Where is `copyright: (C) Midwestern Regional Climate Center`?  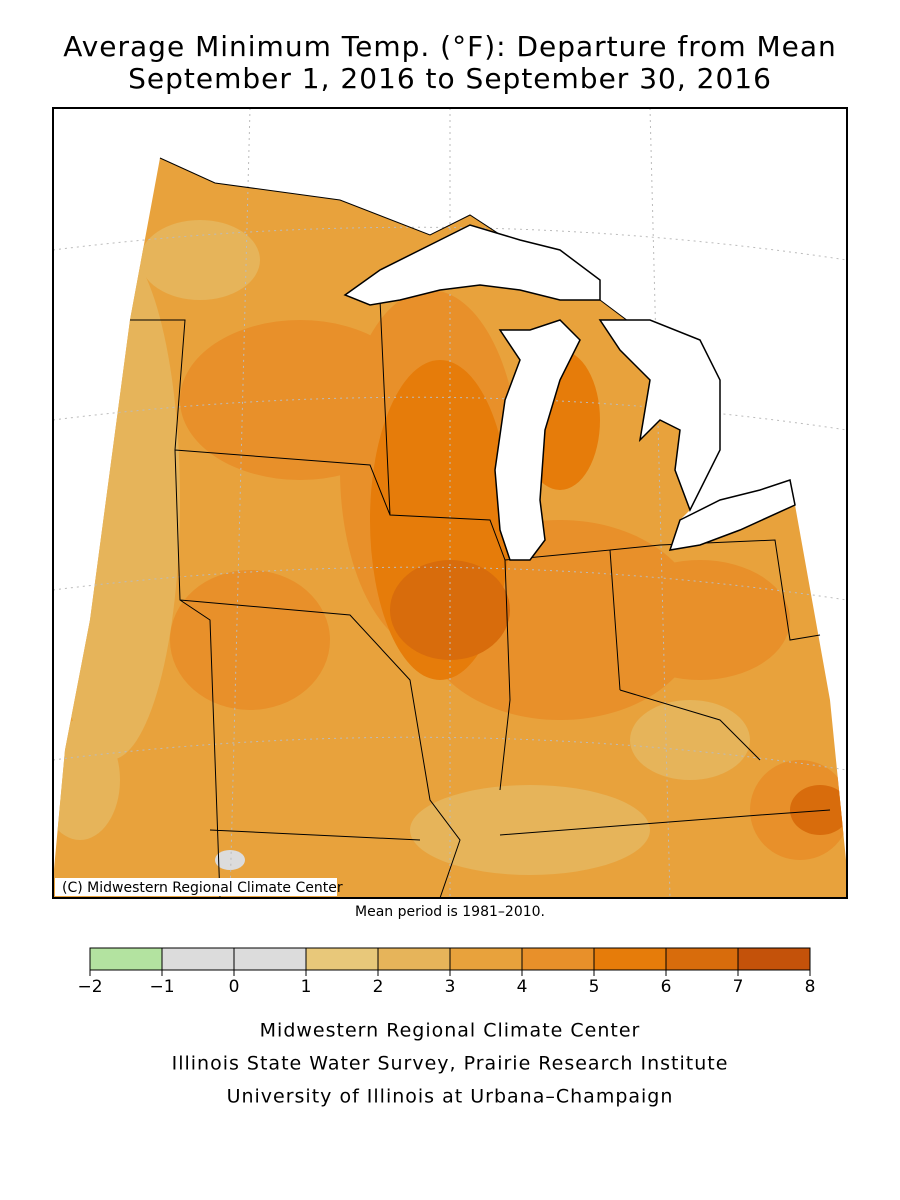
copyright: (C) Midwestern Regional Climate Center is located at coordinates (202, 888).